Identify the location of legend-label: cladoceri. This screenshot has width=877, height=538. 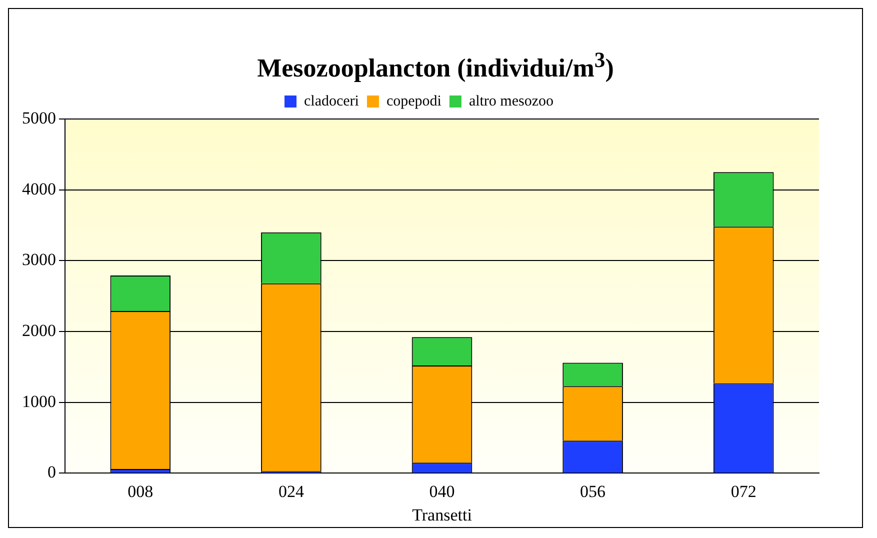
(331, 101).